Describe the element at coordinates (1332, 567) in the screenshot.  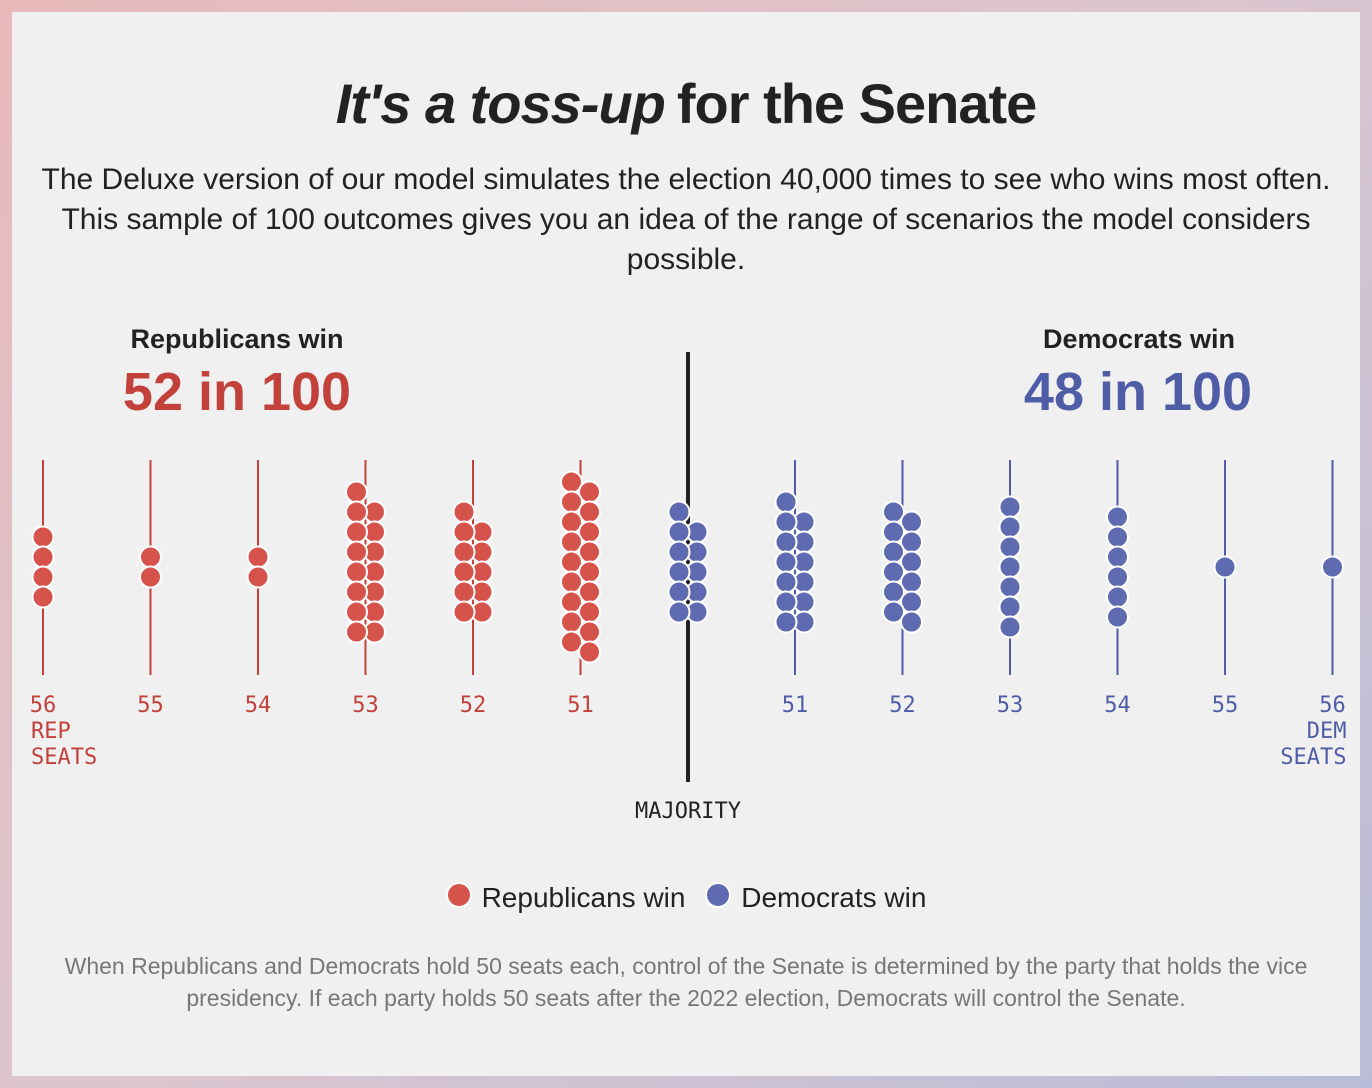
I see `dem-seats-56-dot` at that location.